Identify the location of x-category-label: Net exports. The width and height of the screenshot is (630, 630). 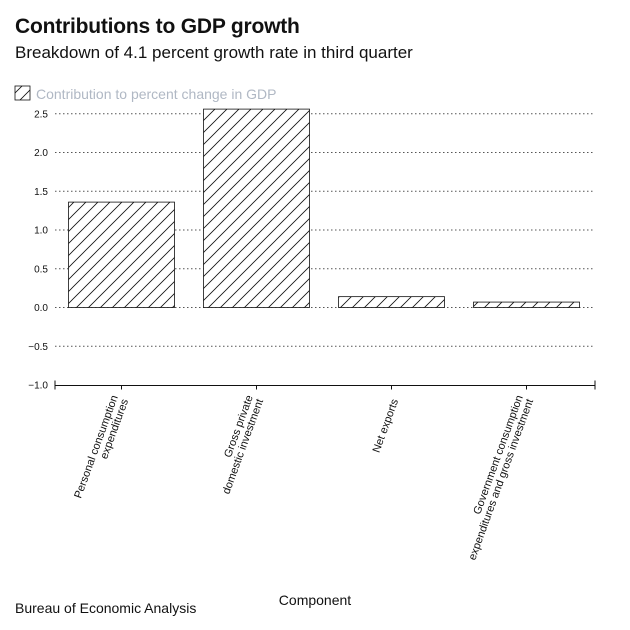
(386, 425).